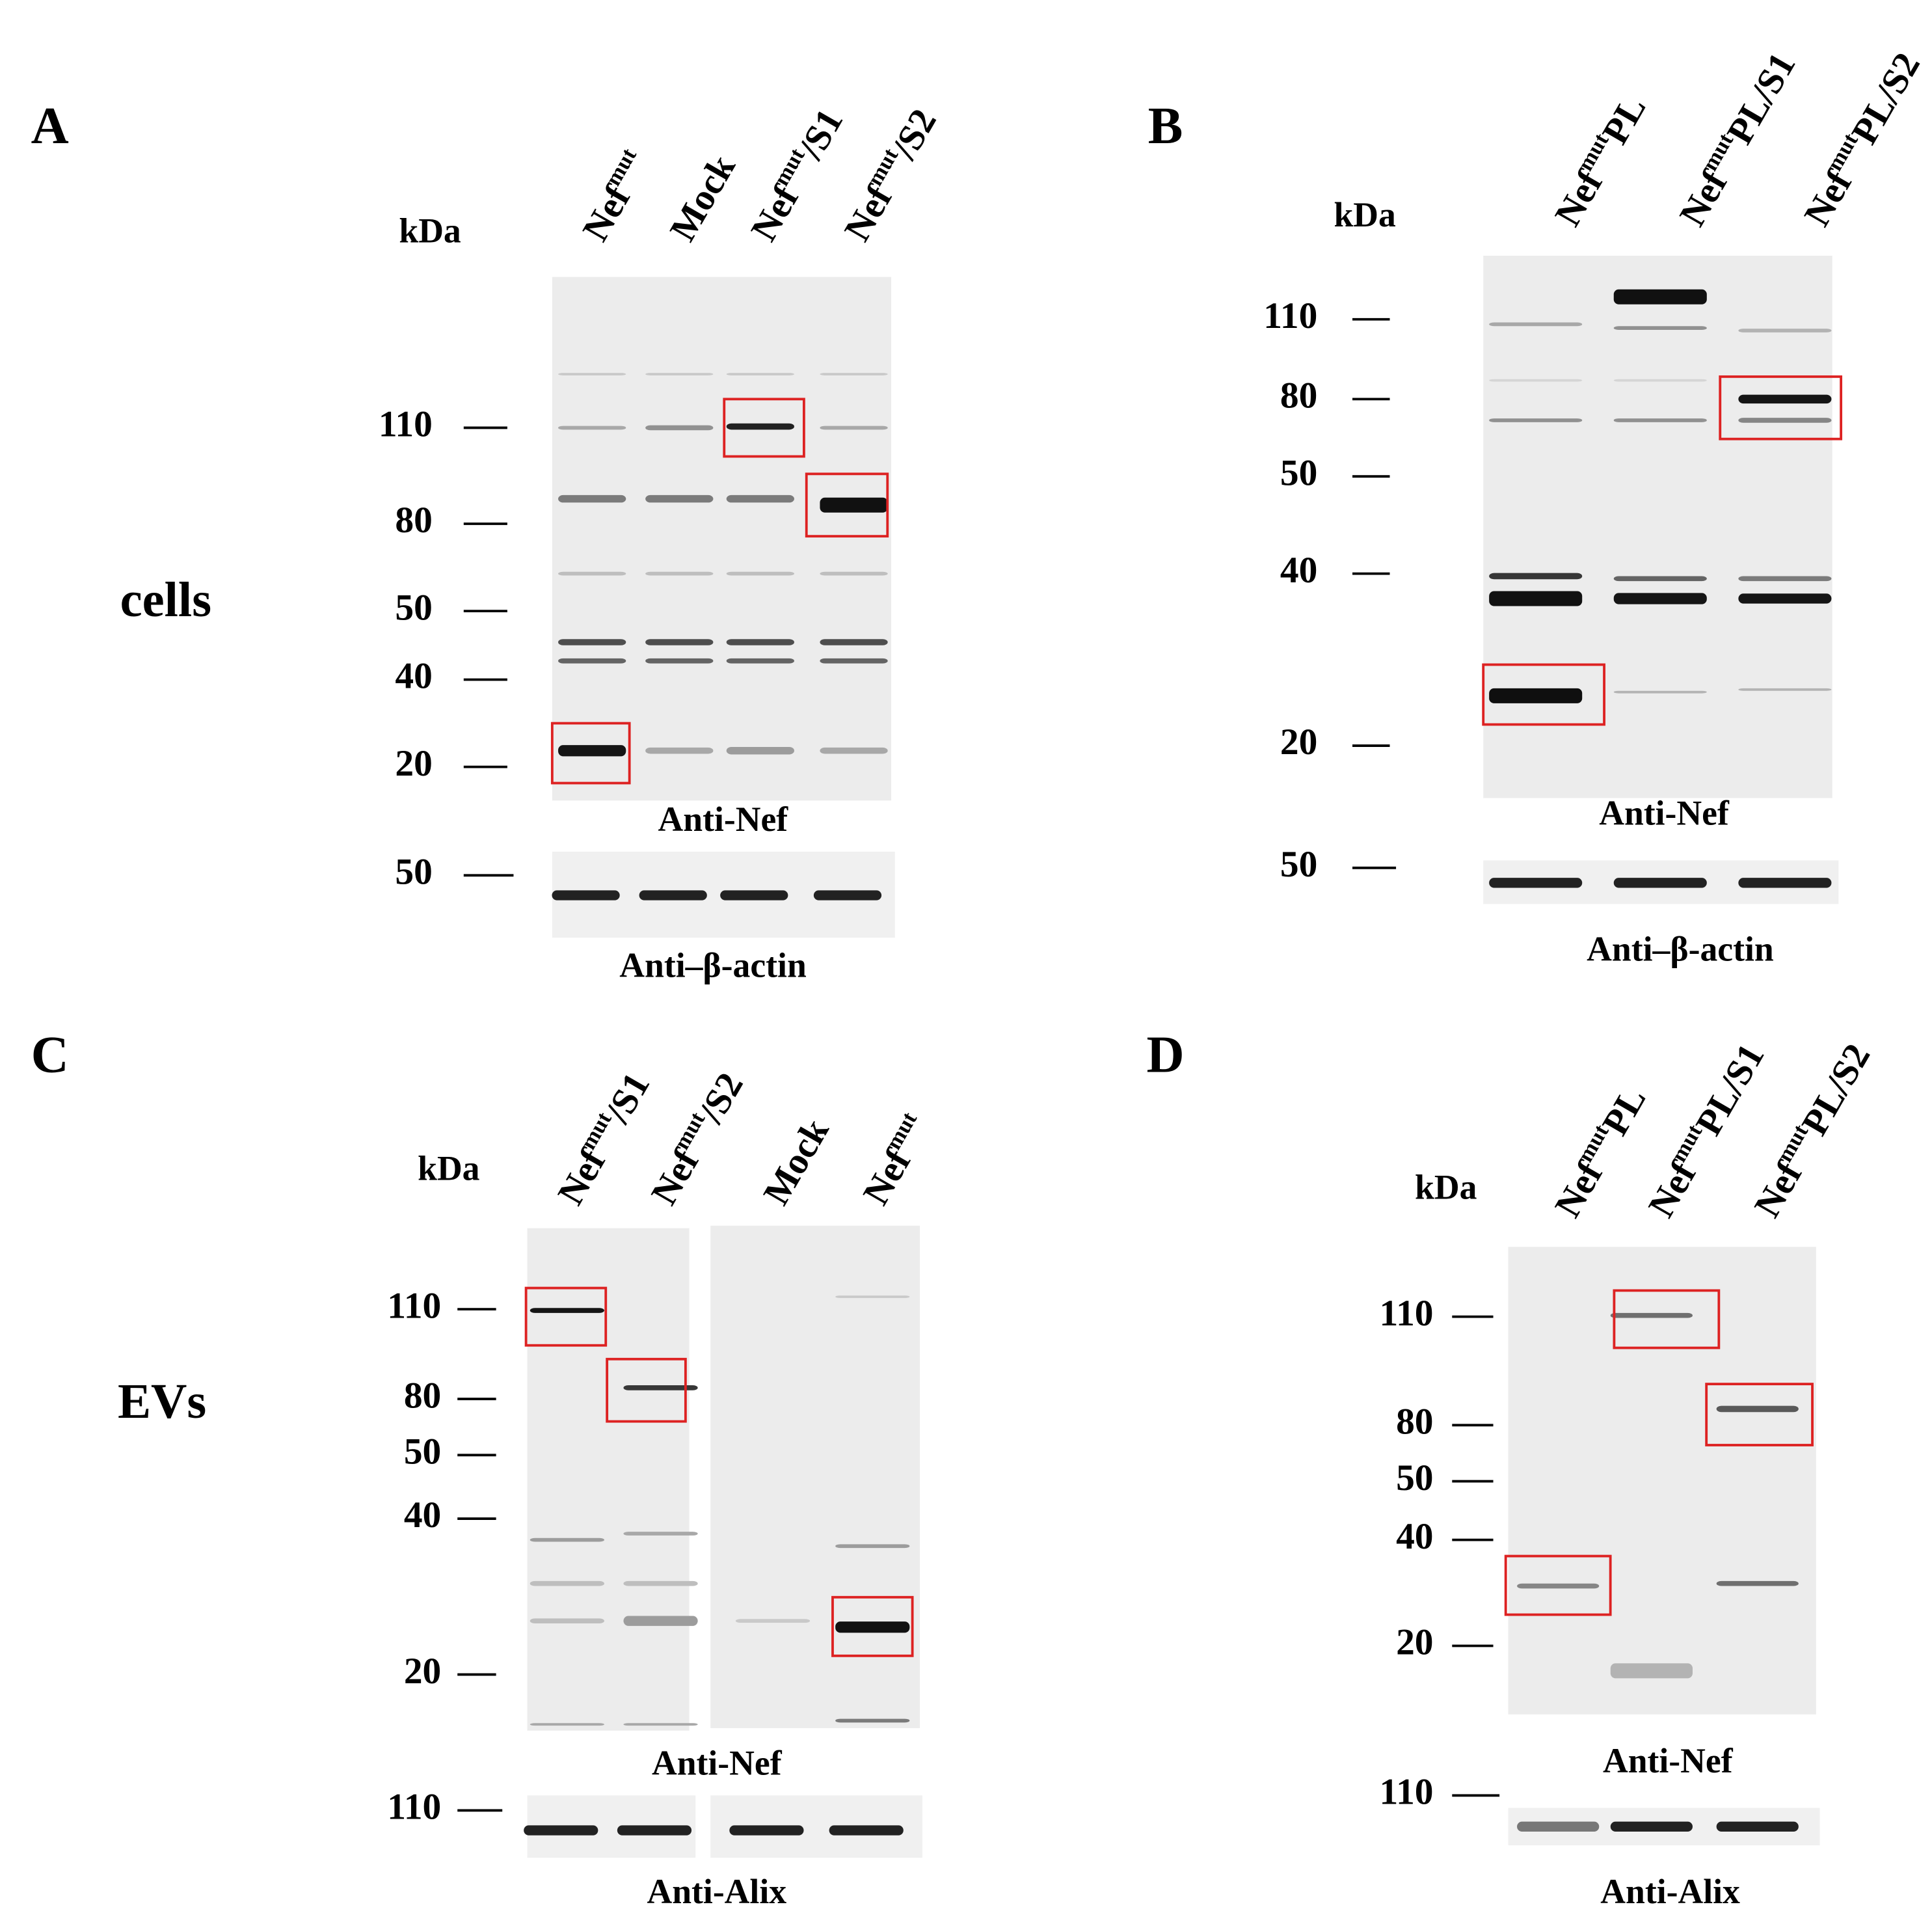  What do you see at coordinates (1165, 126) in the screenshot?
I see `panel-label: B` at bounding box center [1165, 126].